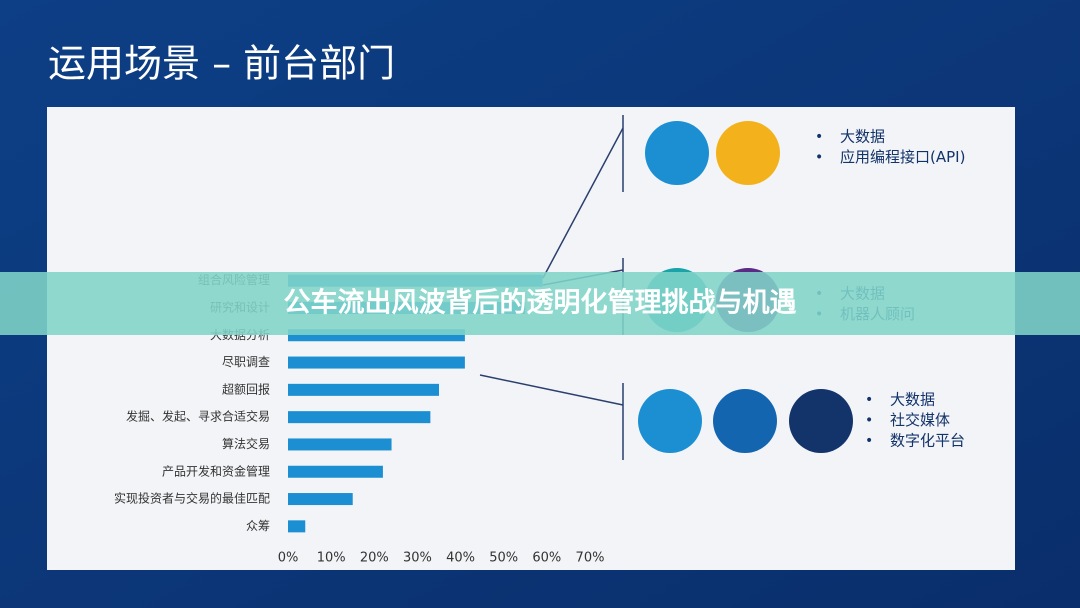 The image size is (1080, 608). Describe the element at coordinates (417, 558) in the screenshot. I see `x-tick-label: 30%` at that location.